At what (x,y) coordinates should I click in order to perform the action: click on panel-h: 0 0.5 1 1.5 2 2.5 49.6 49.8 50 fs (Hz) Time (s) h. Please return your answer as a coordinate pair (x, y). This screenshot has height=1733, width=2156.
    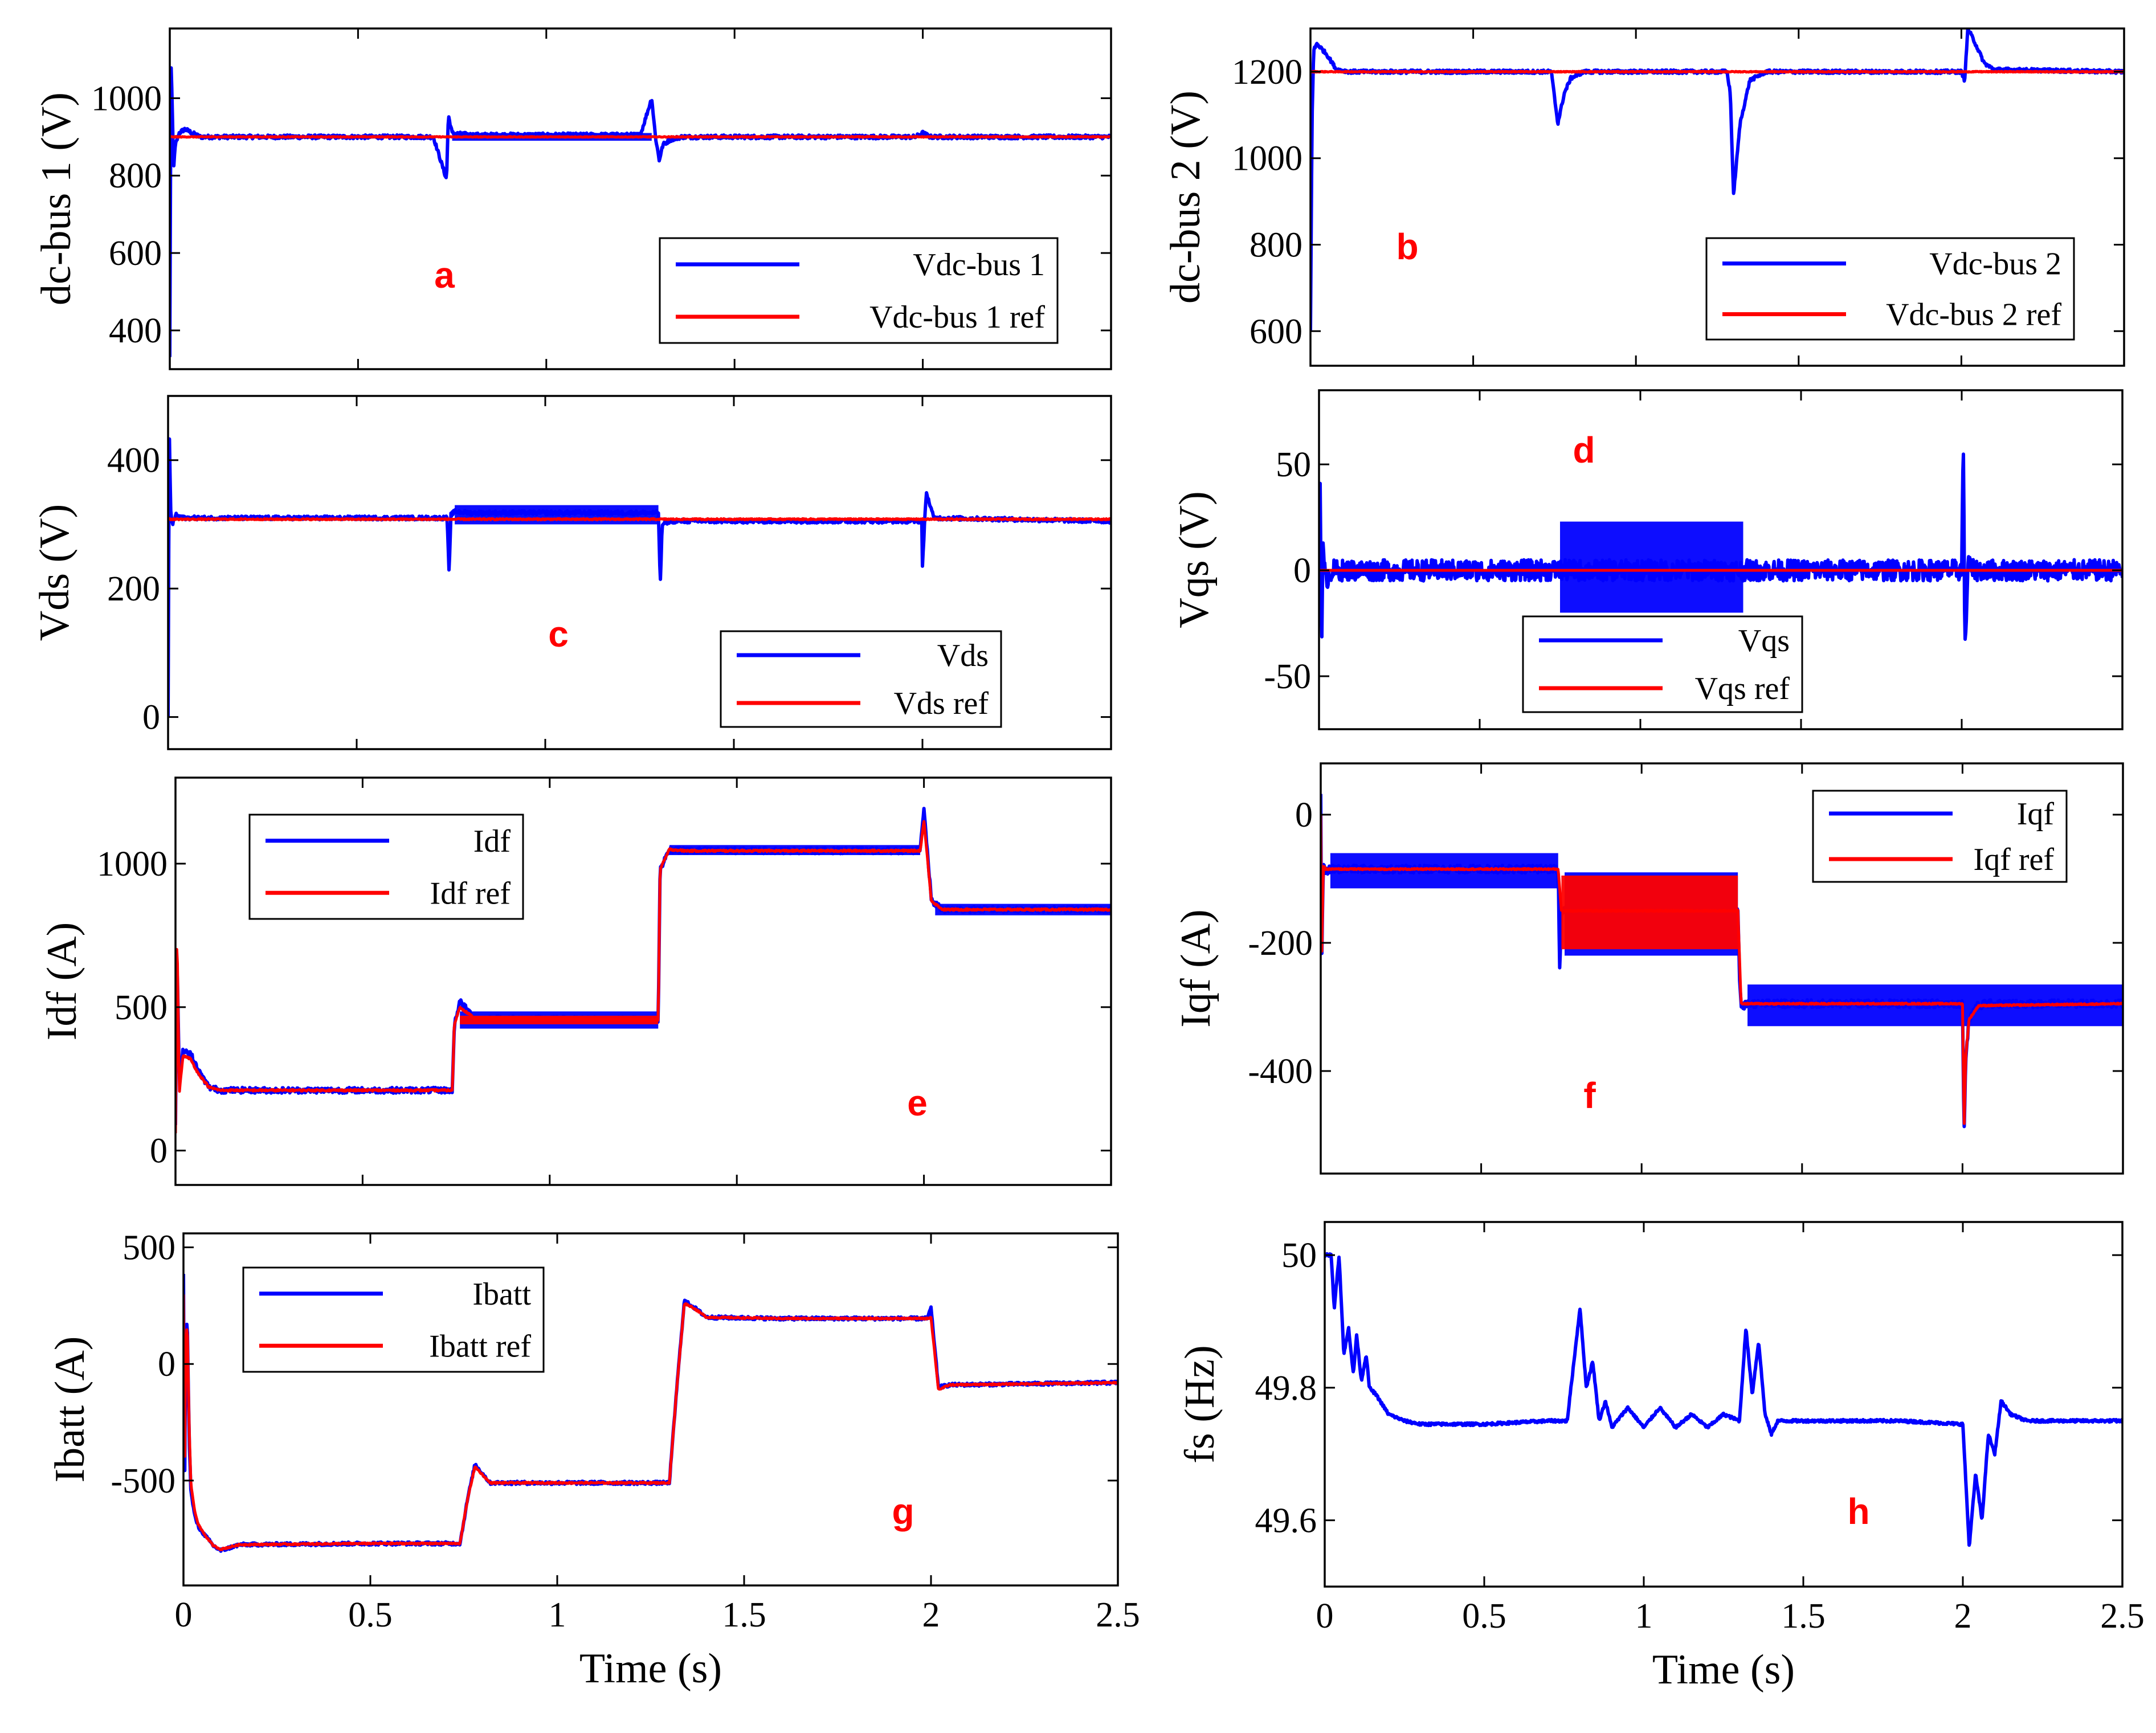
    Looking at the image, I should click on (1661, 1457).